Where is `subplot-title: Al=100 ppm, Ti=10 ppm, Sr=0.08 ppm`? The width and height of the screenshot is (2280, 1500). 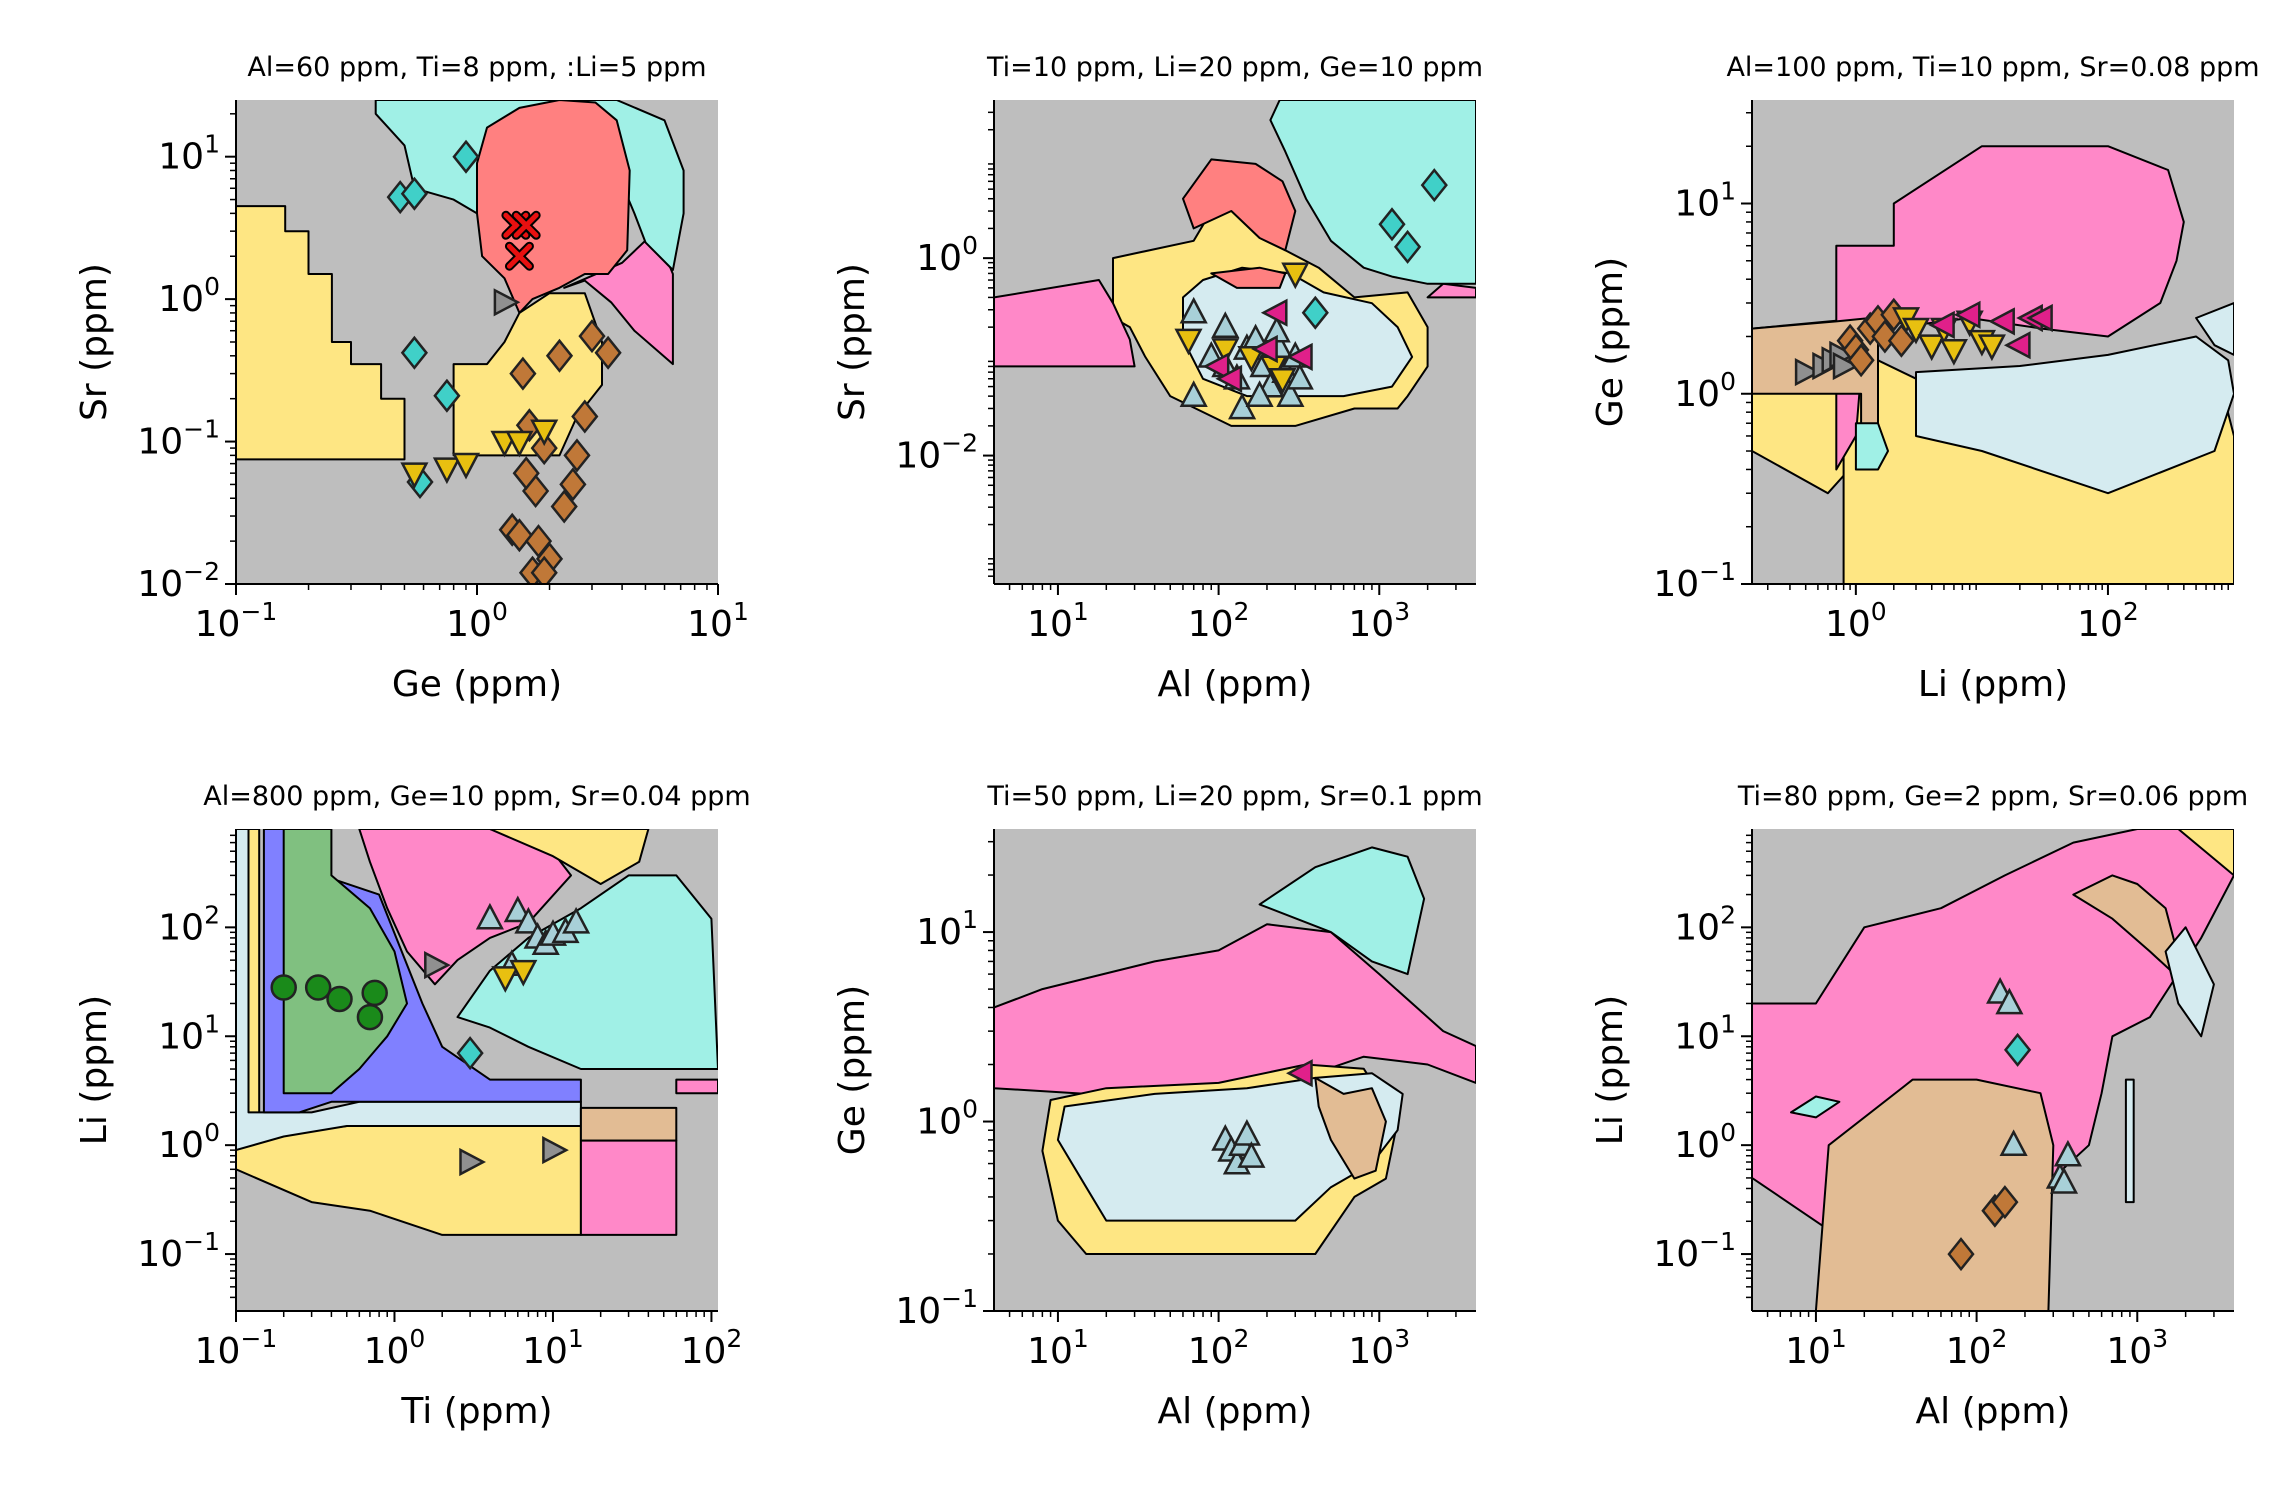
subplot-title: Al=100 ppm, Ti=10 ppm, Sr=0.08 ppm is located at coordinates (1992, 67).